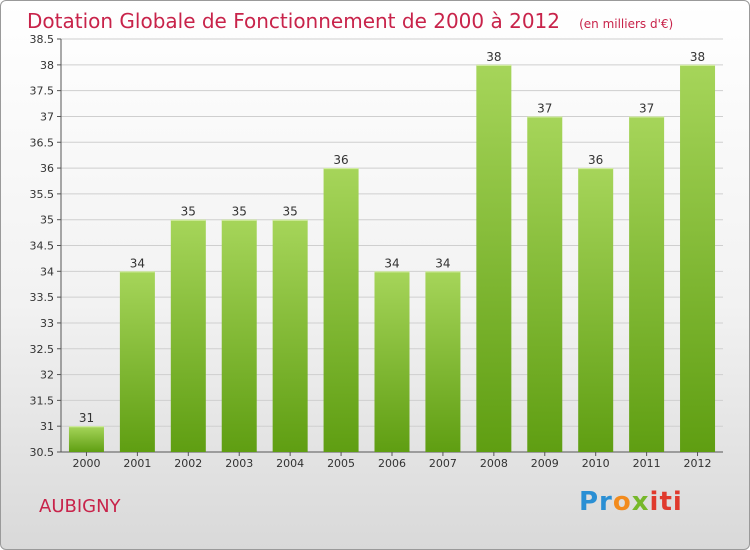 The height and width of the screenshot is (550, 750). I want to click on x-tick-label-2011: 2011, so click(647, 463).